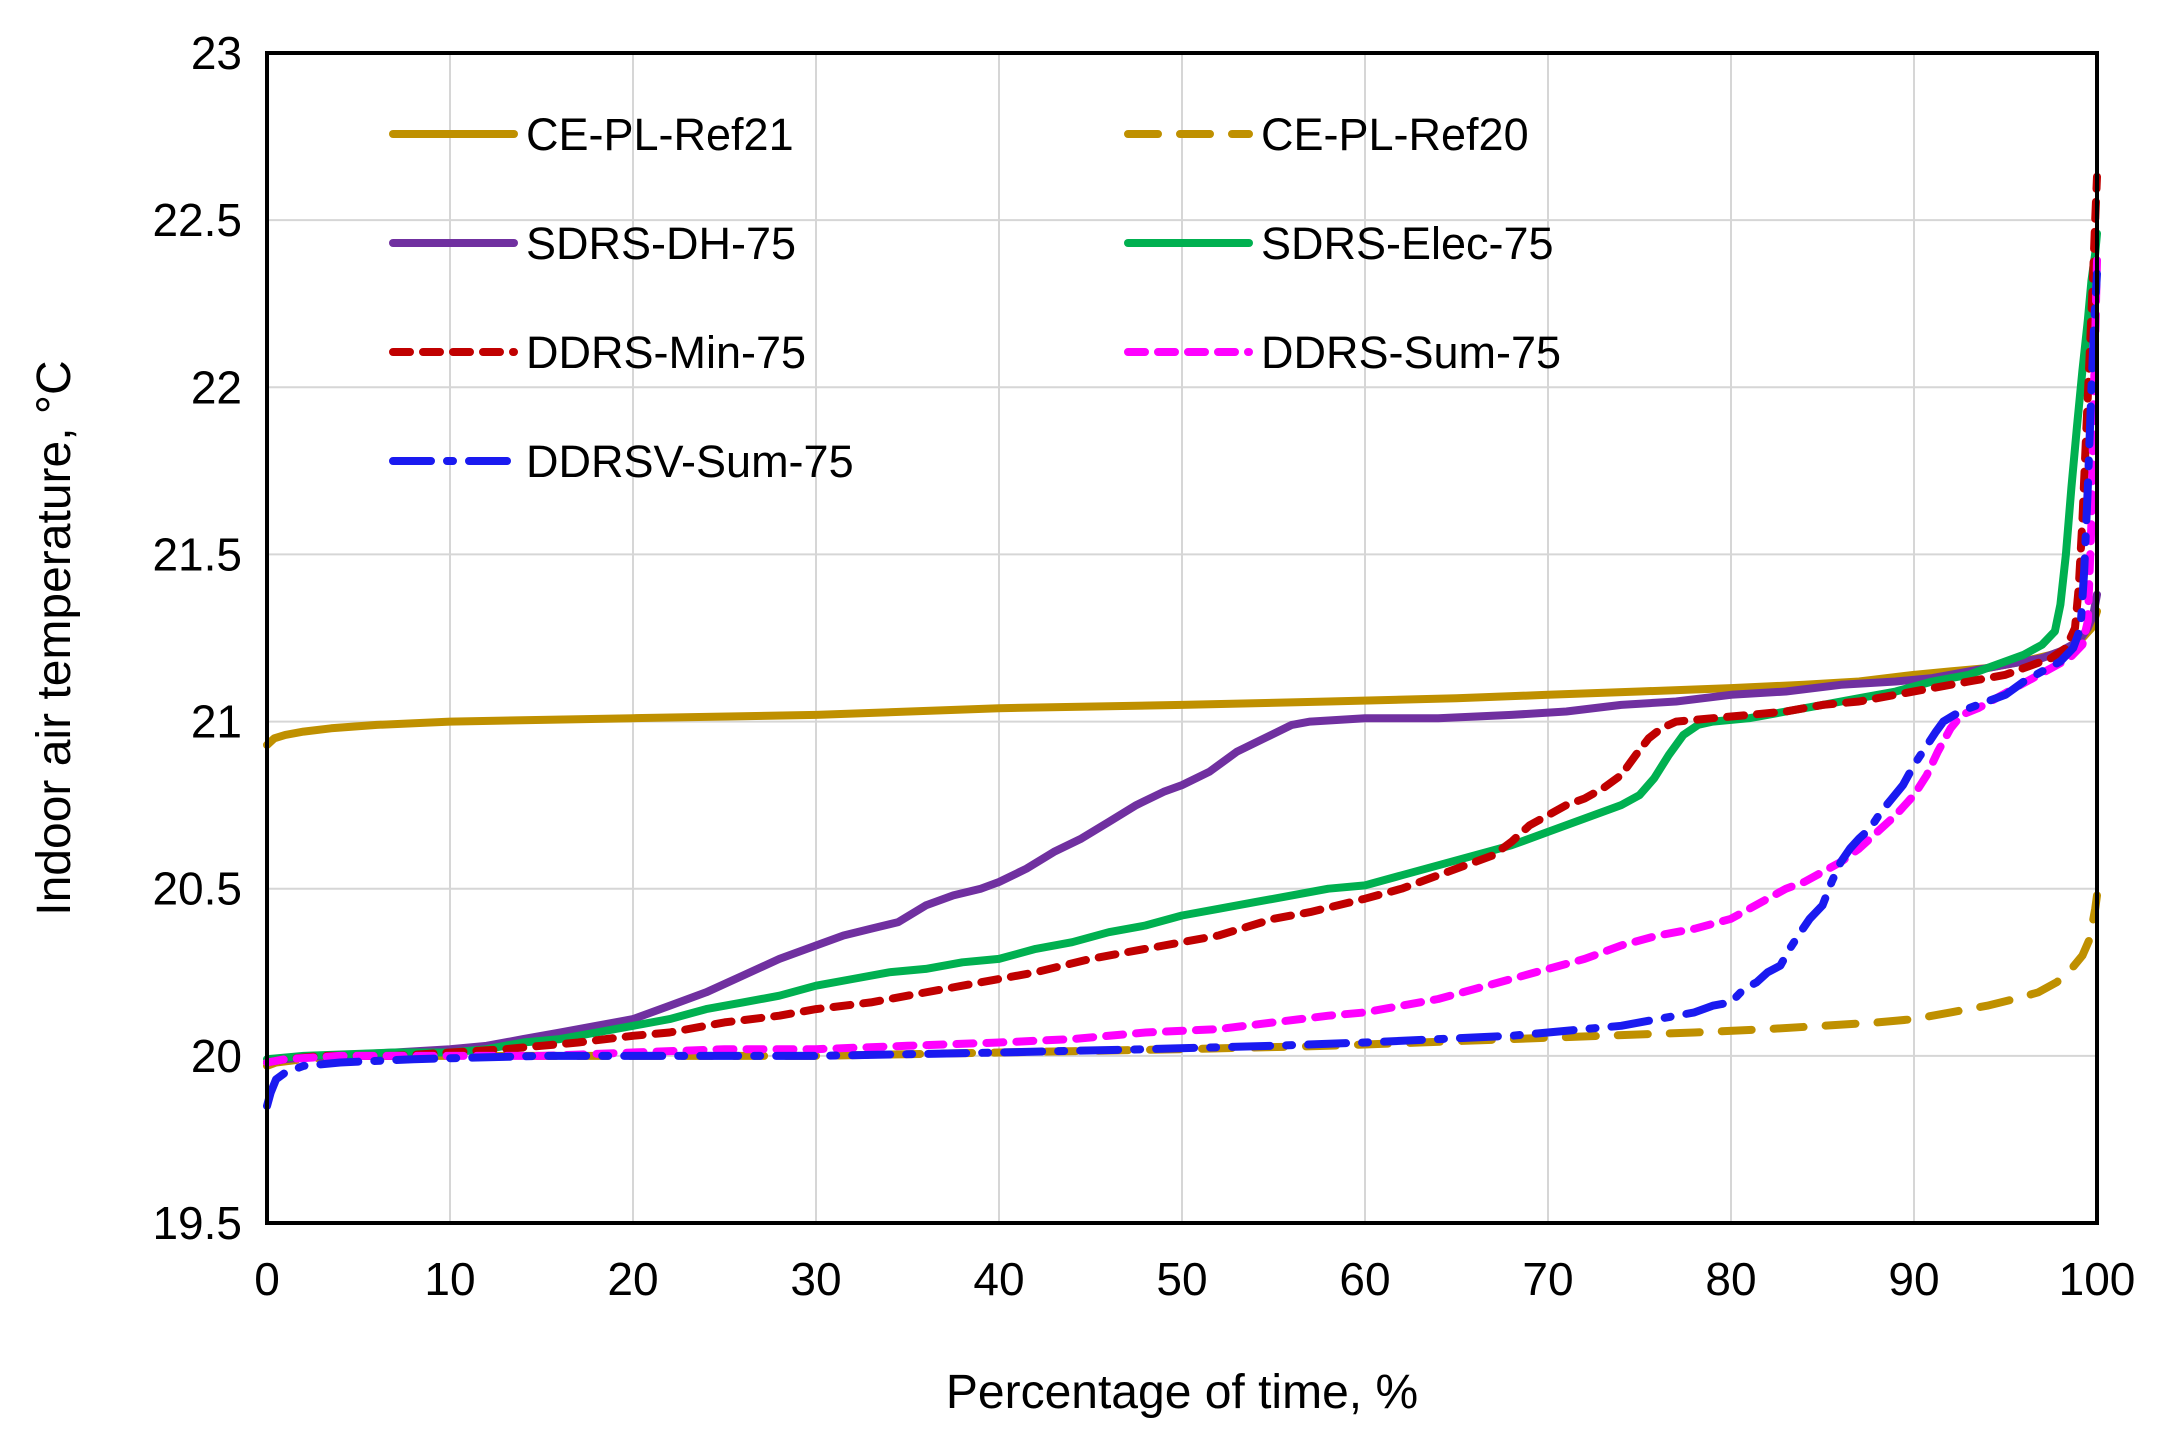  What do you see at coordinates (666, 352) in the screenshot?
I see `legend-label: DDRS-Min-75` at bounding box center [666, 352].